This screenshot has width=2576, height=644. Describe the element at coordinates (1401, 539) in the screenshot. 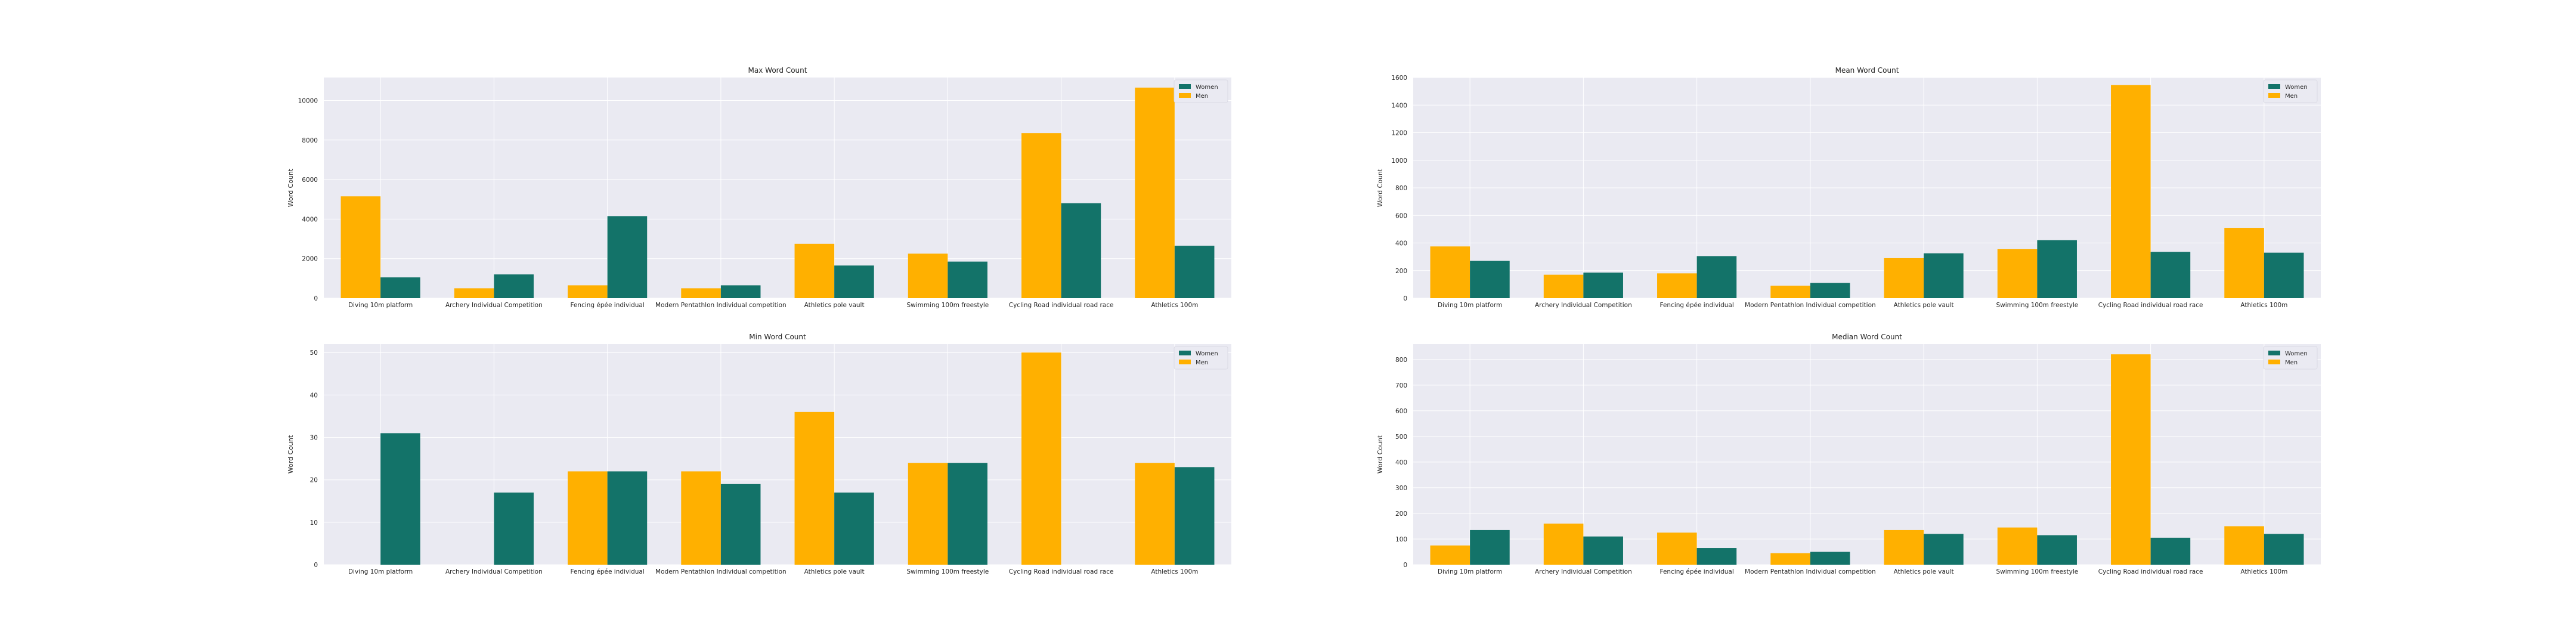

I see `y-tick-label: 100` at that location.